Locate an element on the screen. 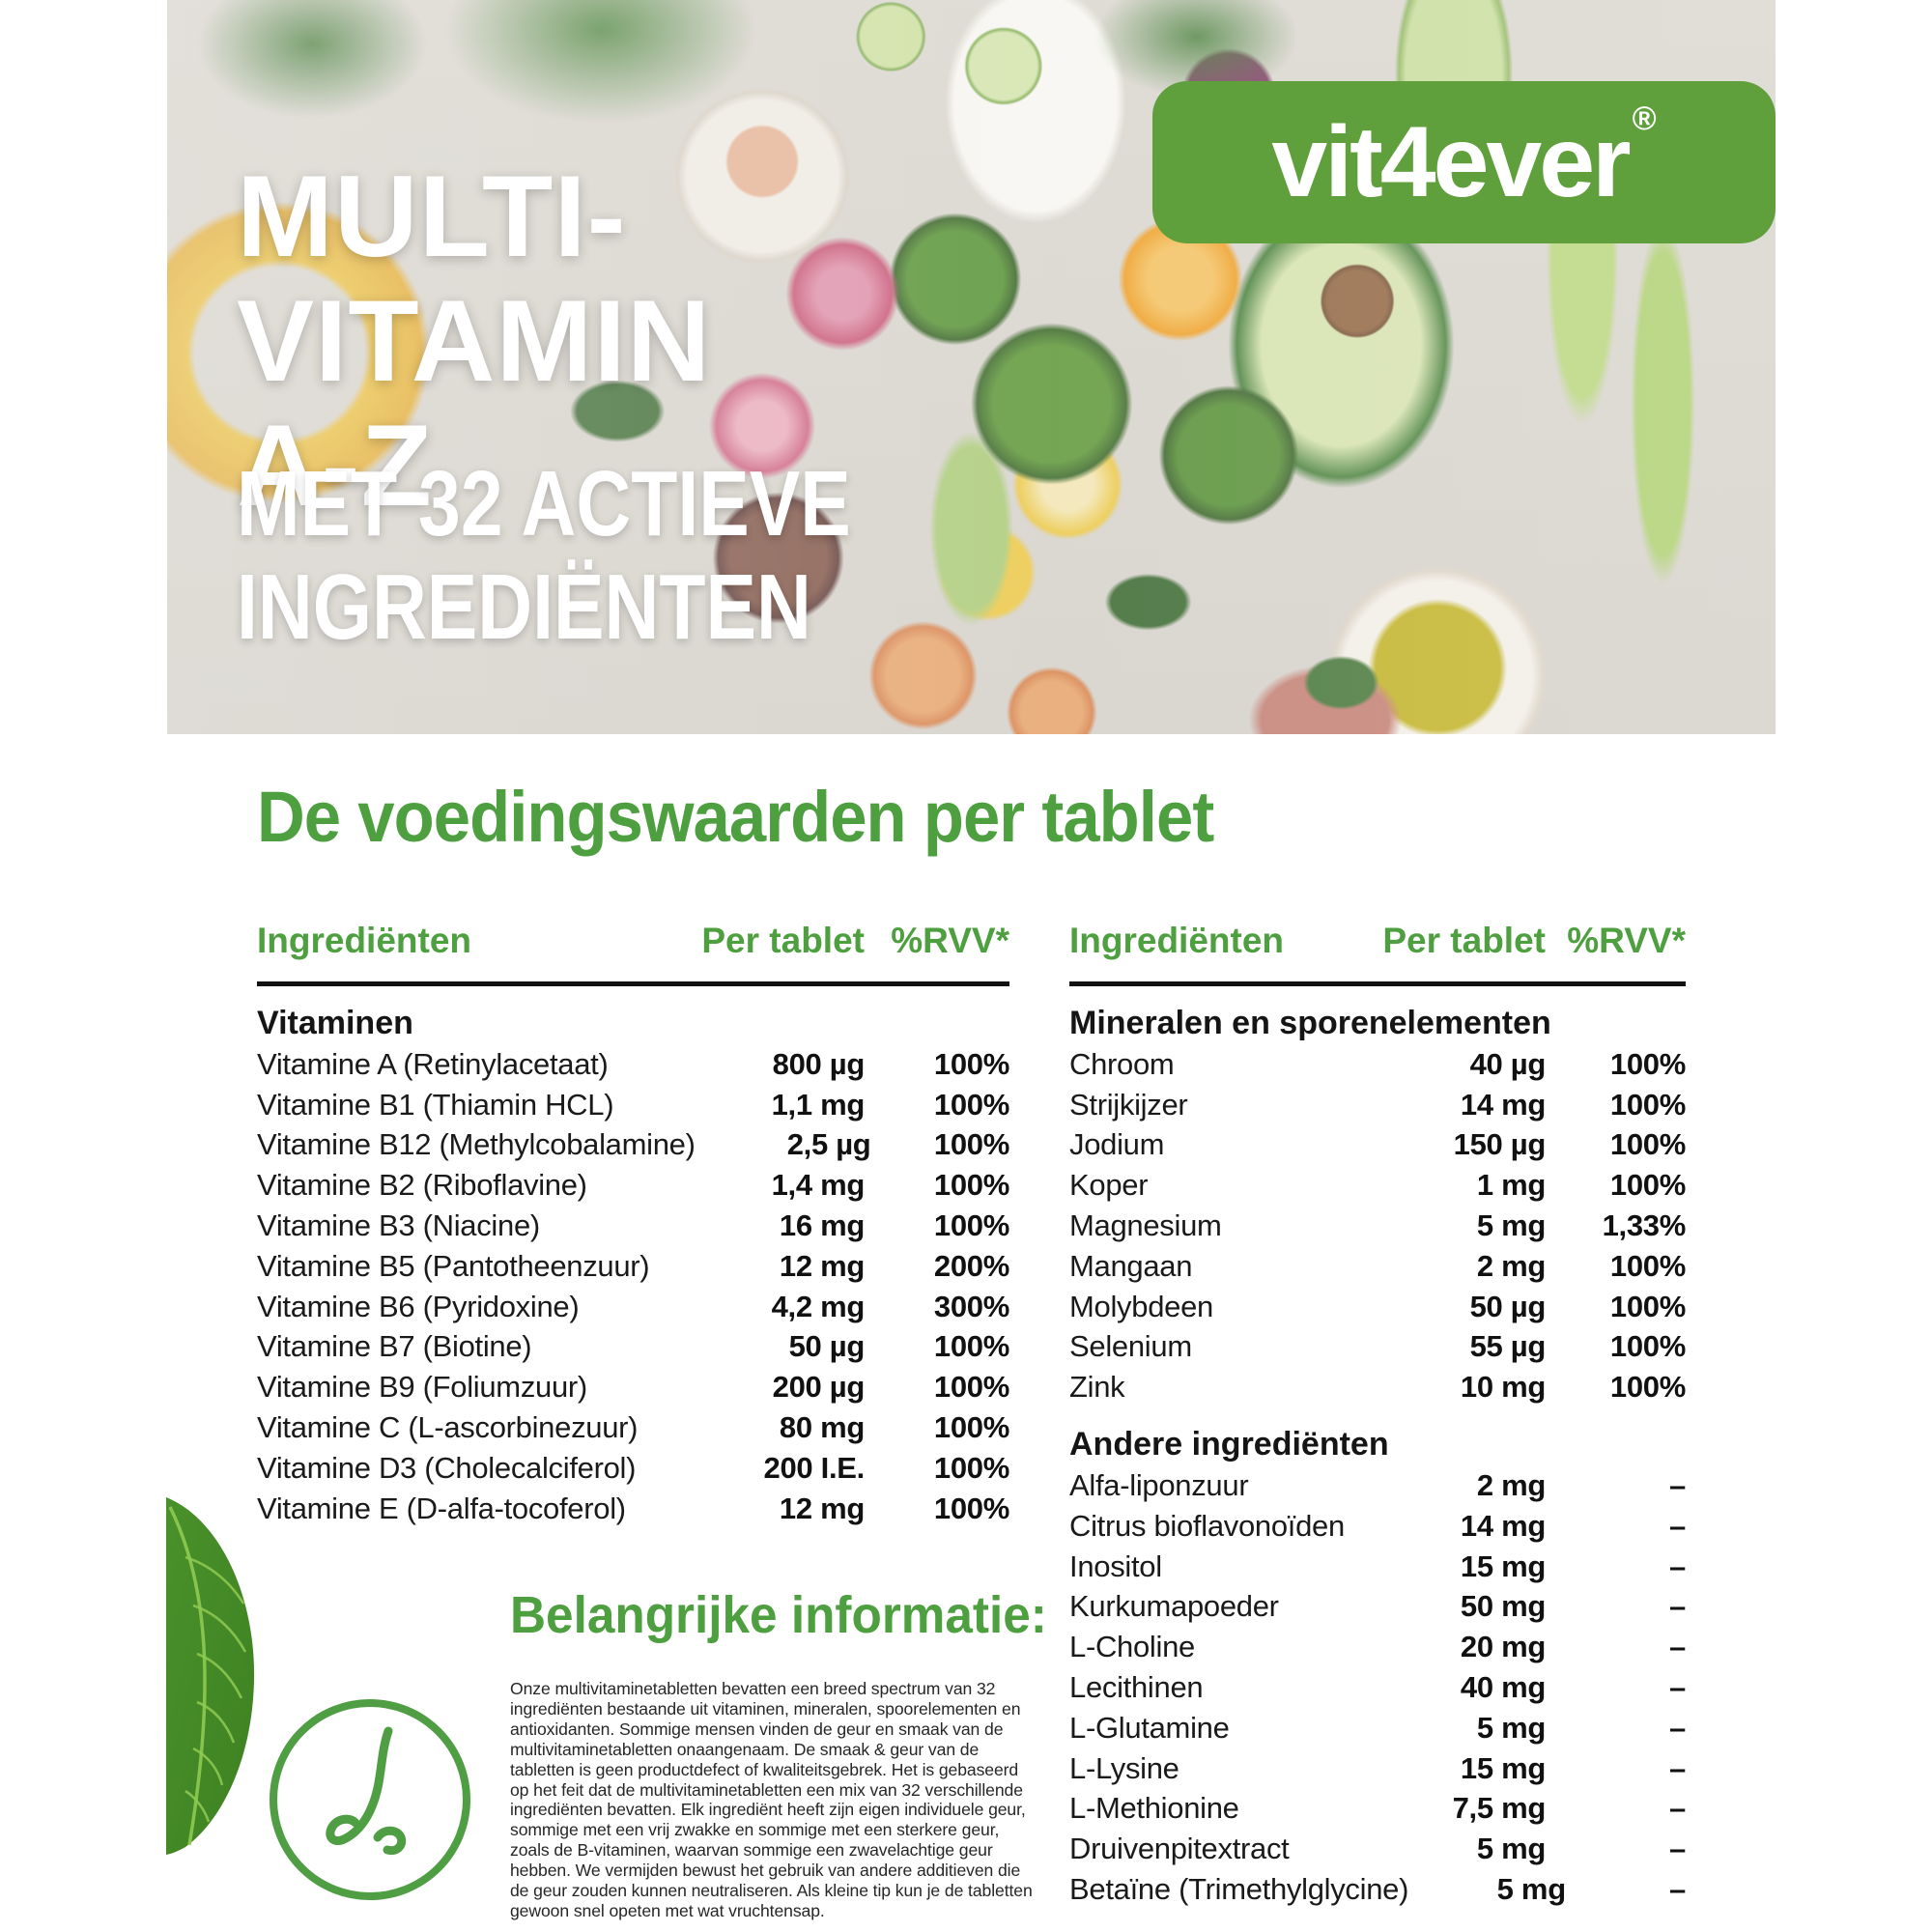 The height and width of the screenshot is (1932, 1932). table-section-title: Vitaminen is located at coordinates (335, 1023).